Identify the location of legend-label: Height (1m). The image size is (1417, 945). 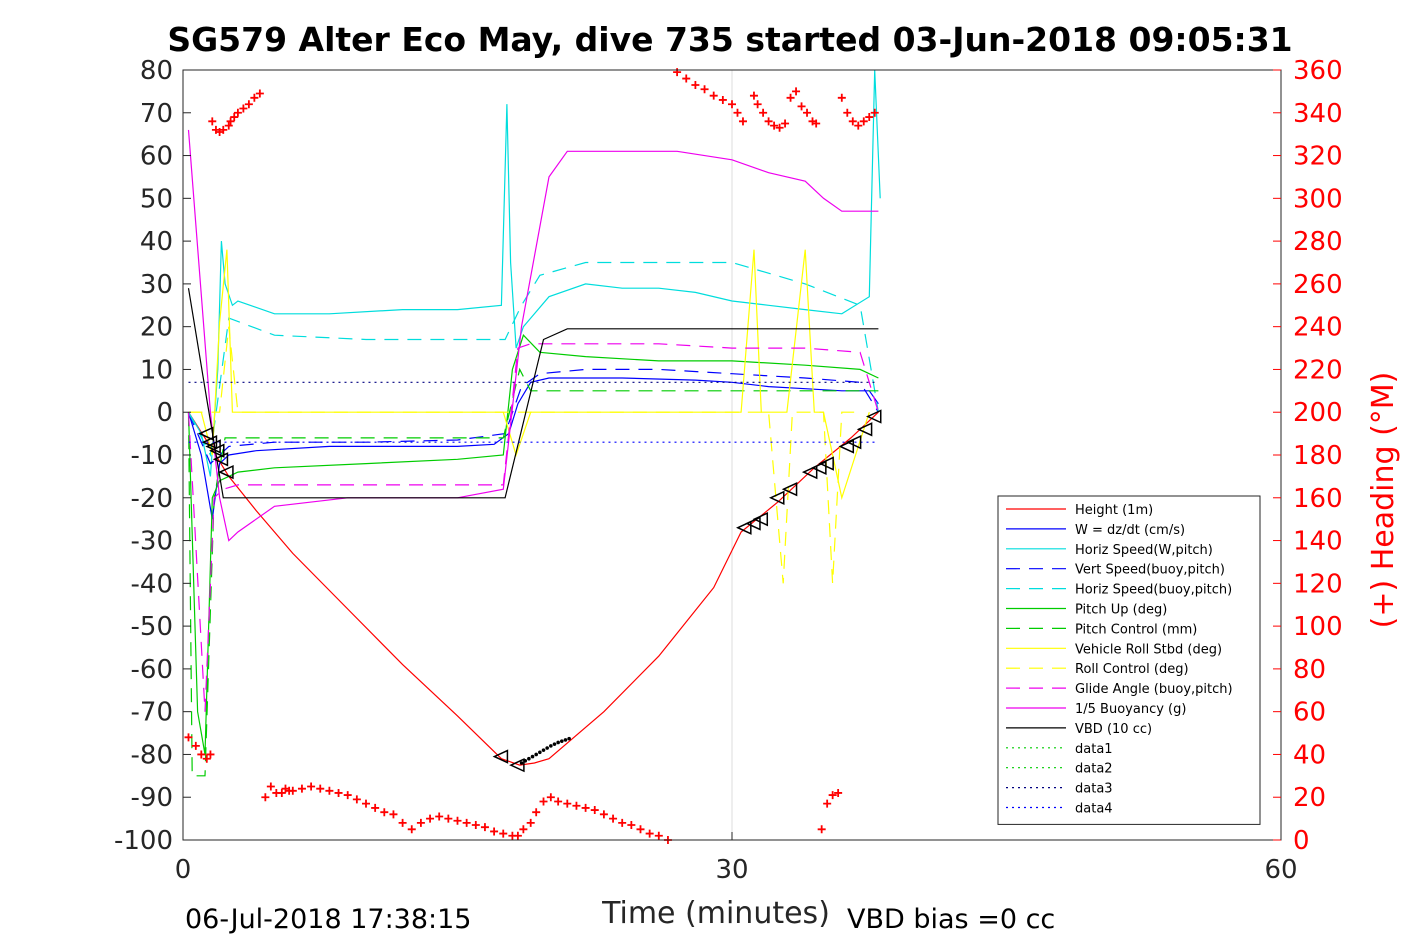
(1114, 510).